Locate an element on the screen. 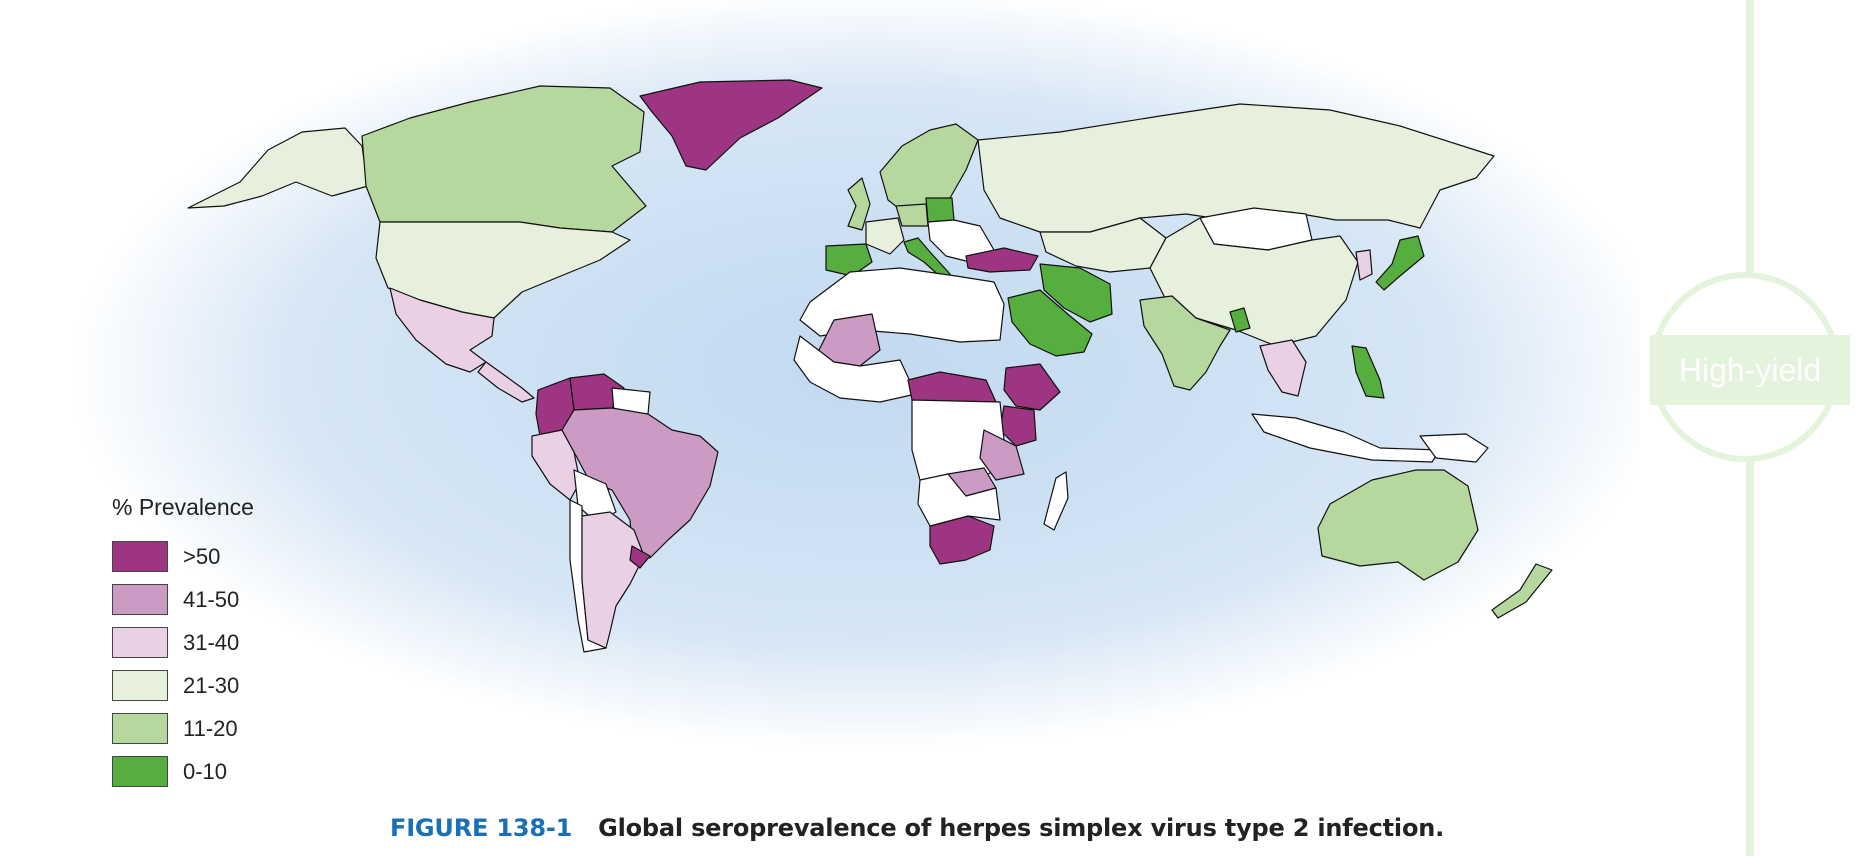 The width and height of the screenshot is (1865, 856). region-turkey is located at coordinates (1002, 260).